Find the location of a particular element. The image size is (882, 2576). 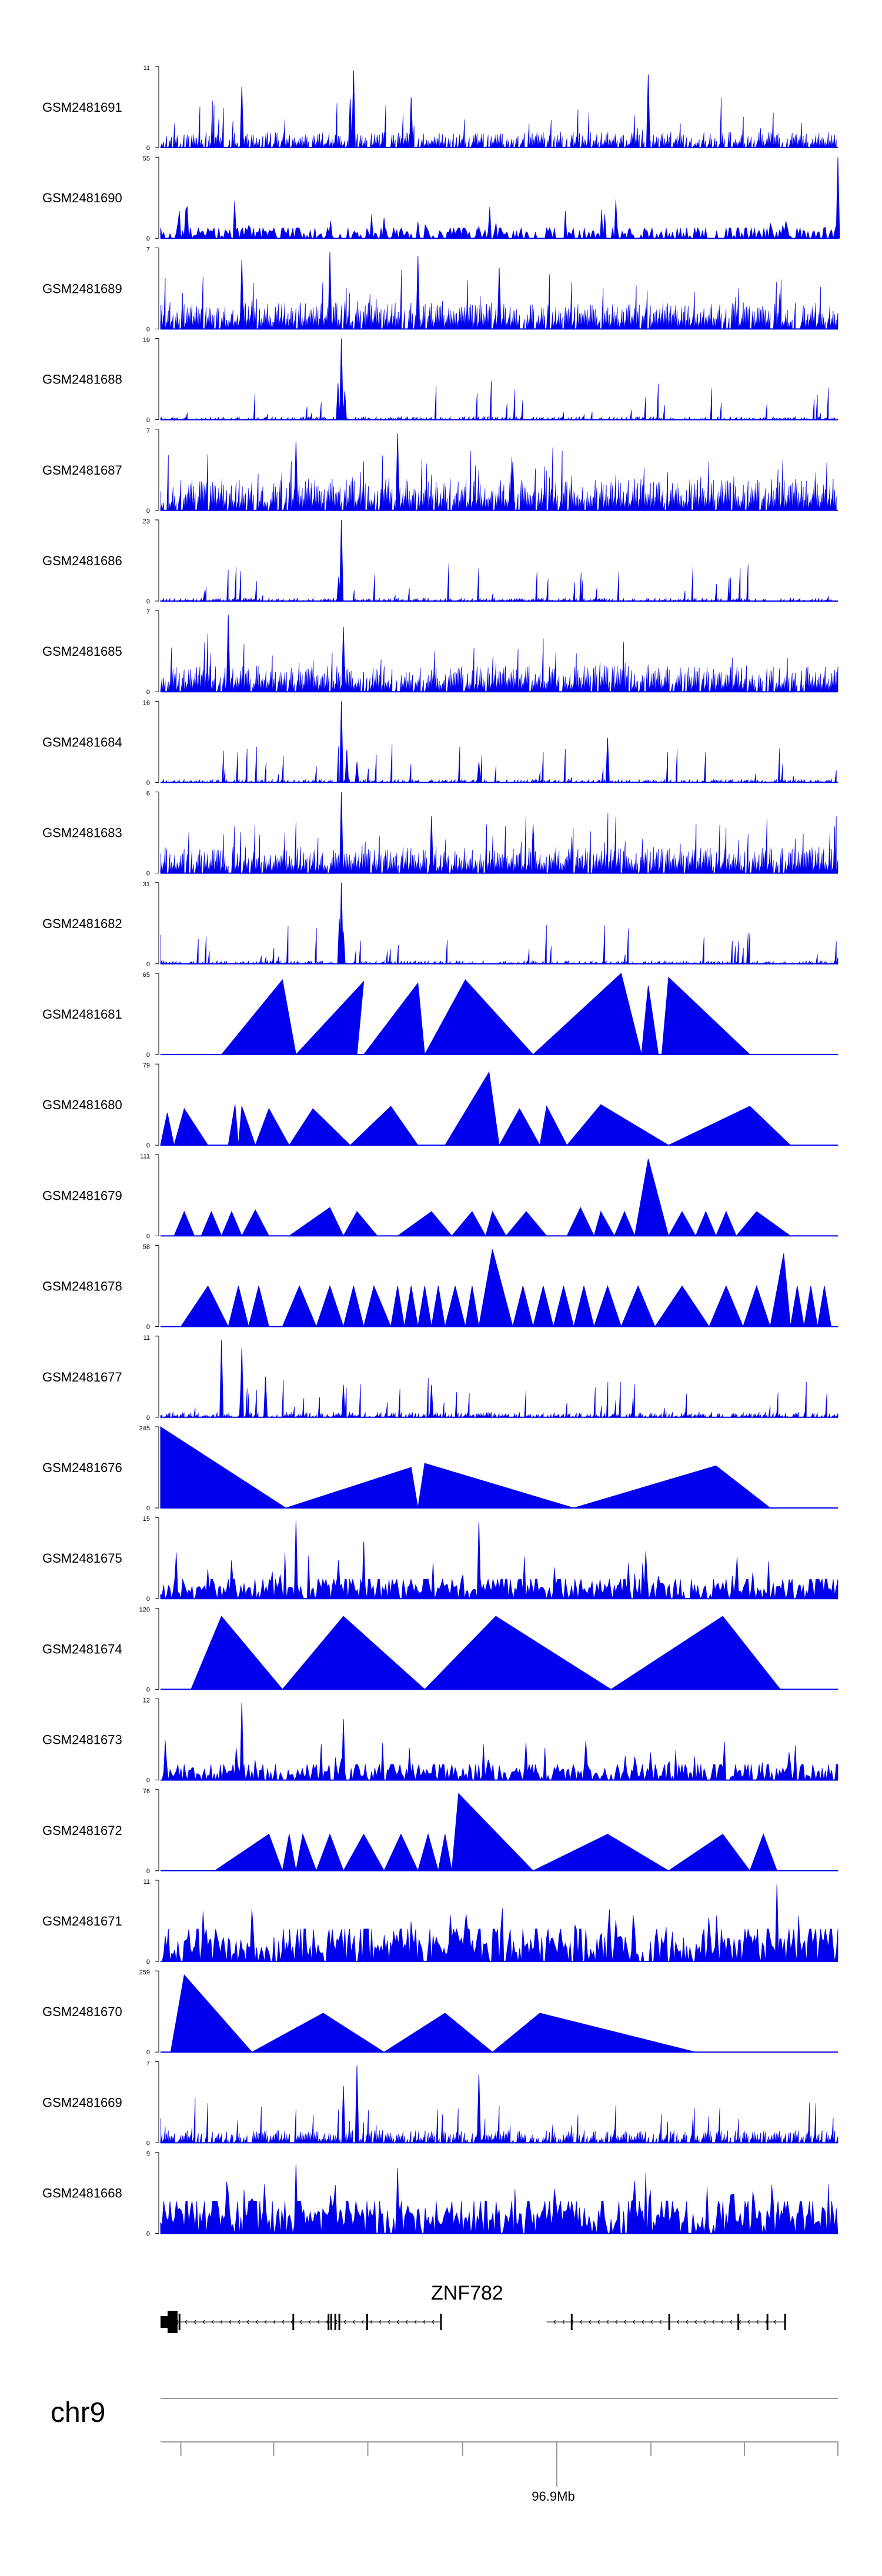

track-label: GSM2481675 is located at coordinates (82, 1558).